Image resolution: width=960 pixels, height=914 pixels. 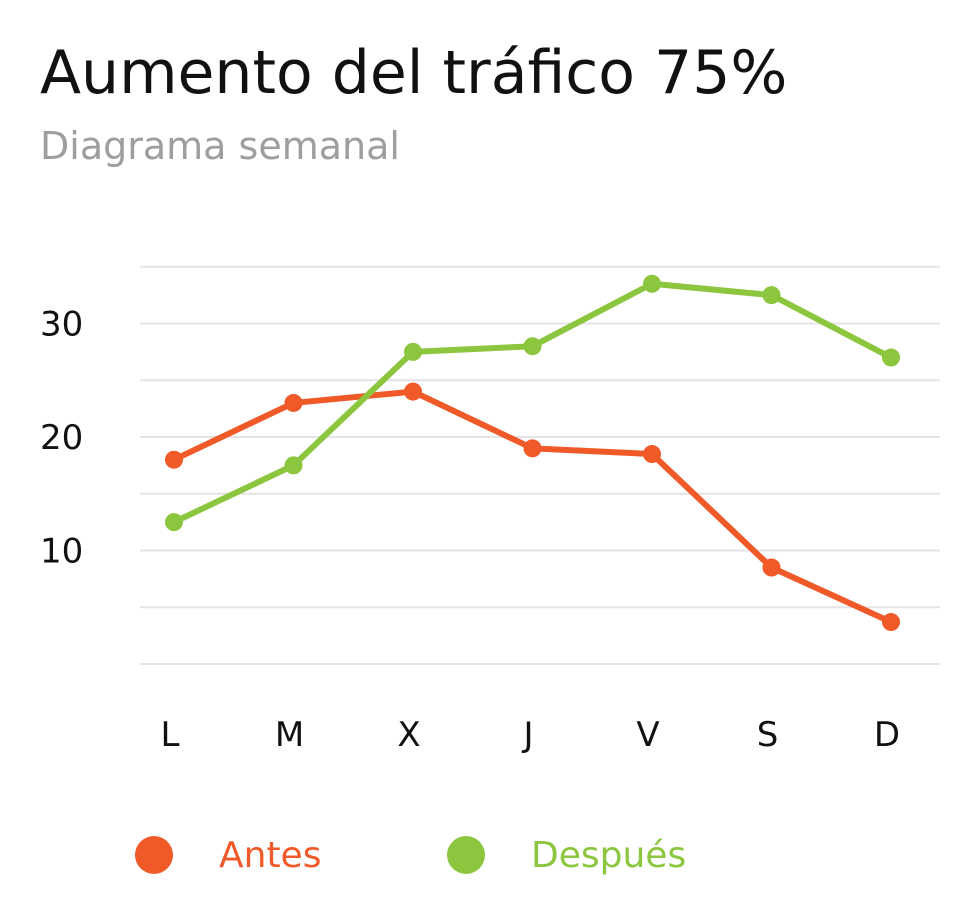 I want to click on x-tick-label: V, so click(x=647, y=735).